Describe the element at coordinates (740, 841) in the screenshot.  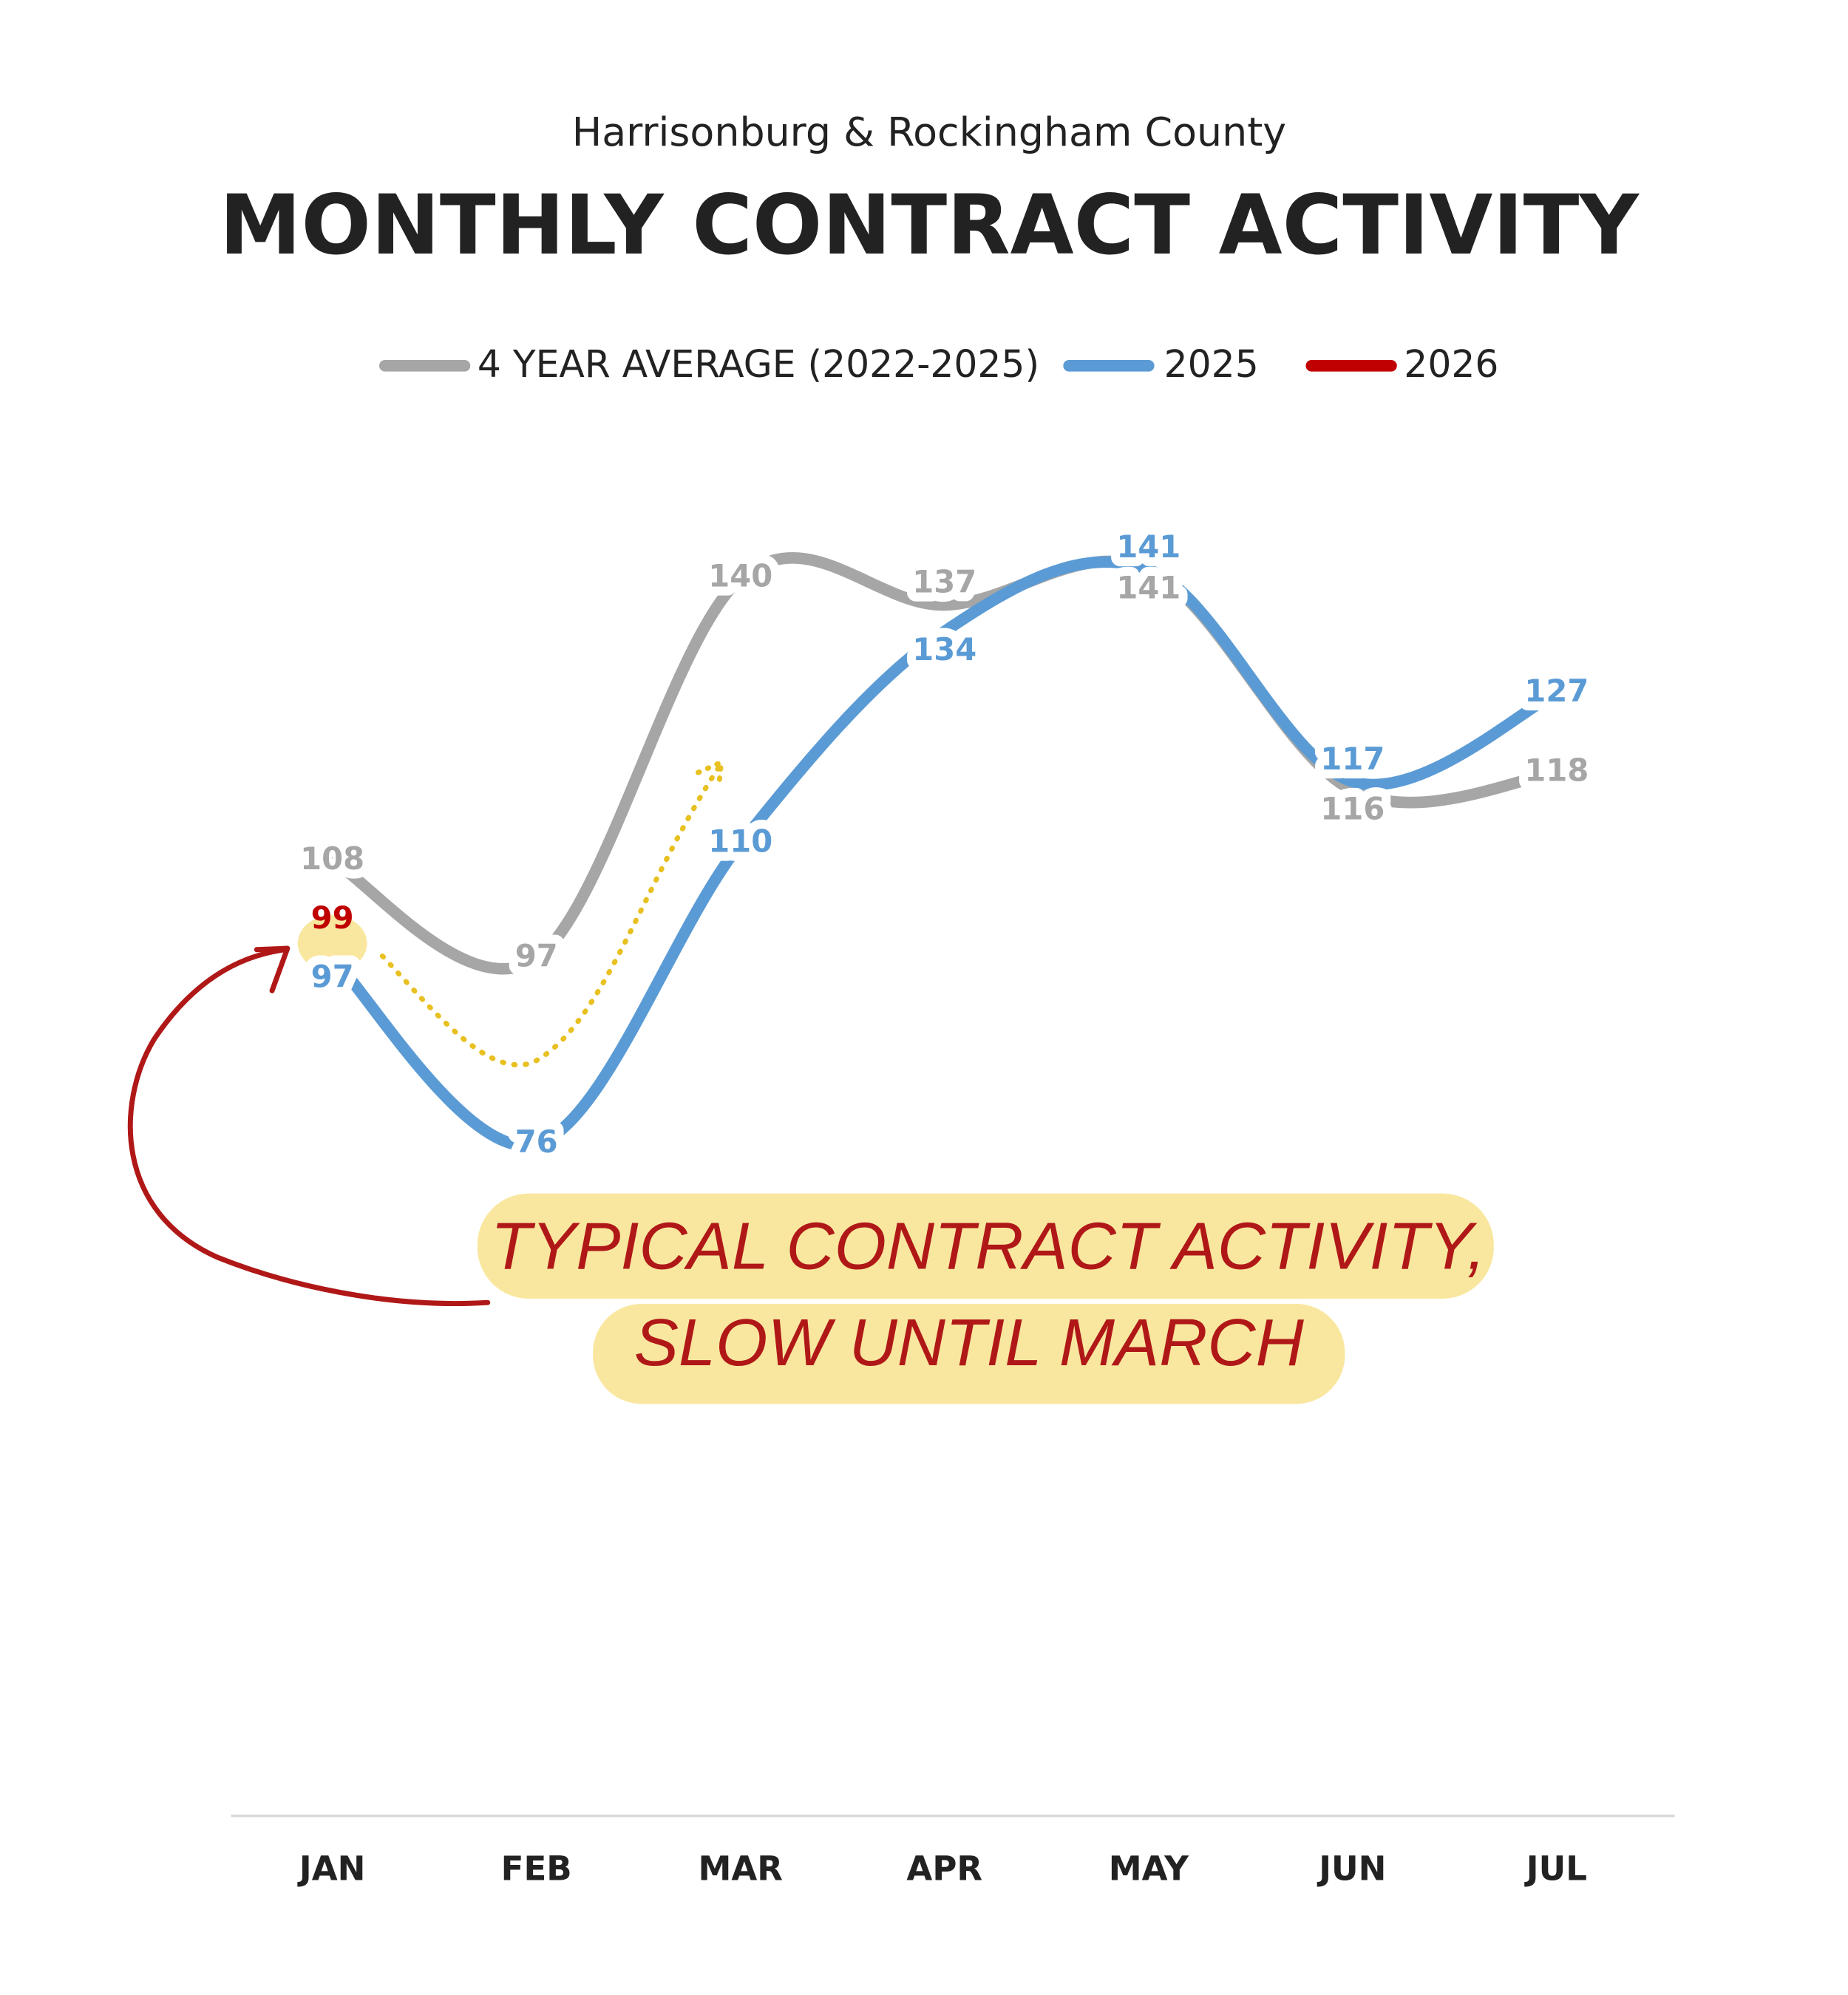
I see `data-label: 110` at that location.